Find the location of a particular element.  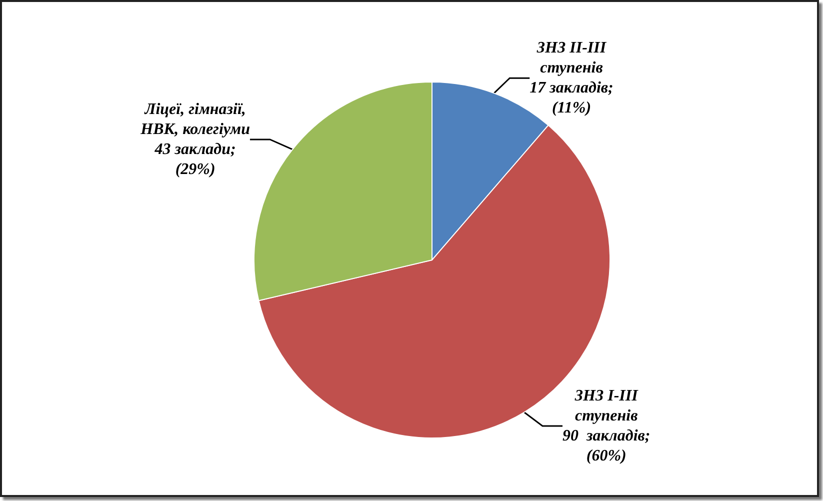

slice-label: ЗНЗ I-III ступенів is located at coordinates (606, 405).